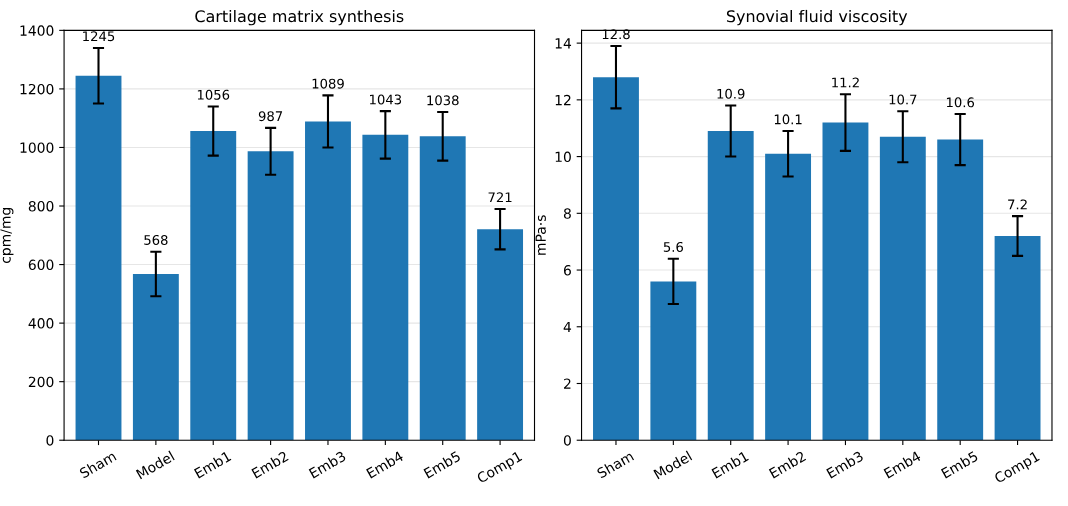 The width and height of the screenshot is (1068, 506). What do you see at coordinates (328, 83) in the screenshot?
I see `data-label: 1089` at bounding box center [328, 83].